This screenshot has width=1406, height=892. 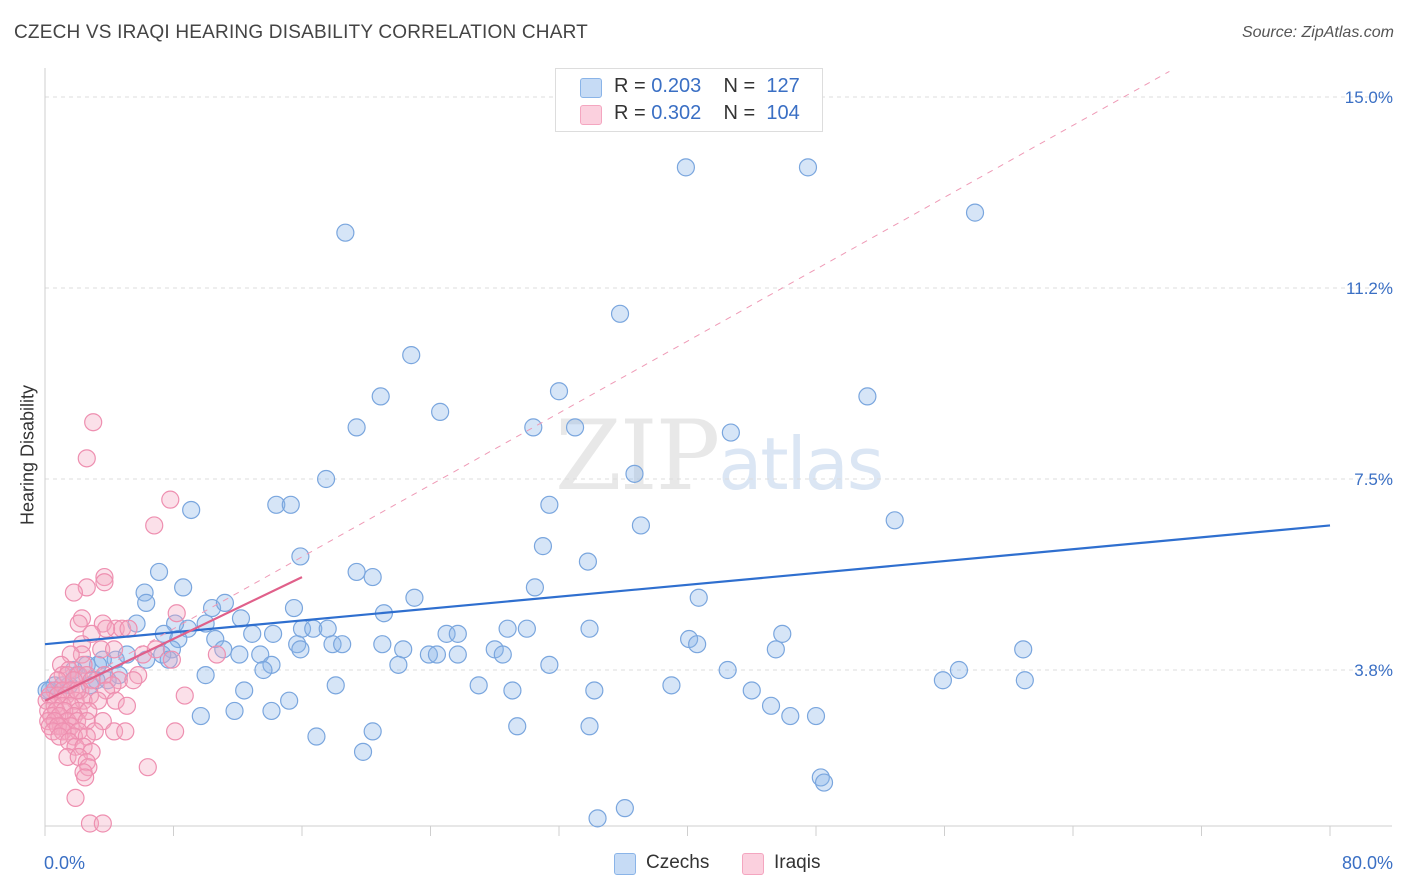 I want to click on iraqis-swatch, so click(x=753, y=864).